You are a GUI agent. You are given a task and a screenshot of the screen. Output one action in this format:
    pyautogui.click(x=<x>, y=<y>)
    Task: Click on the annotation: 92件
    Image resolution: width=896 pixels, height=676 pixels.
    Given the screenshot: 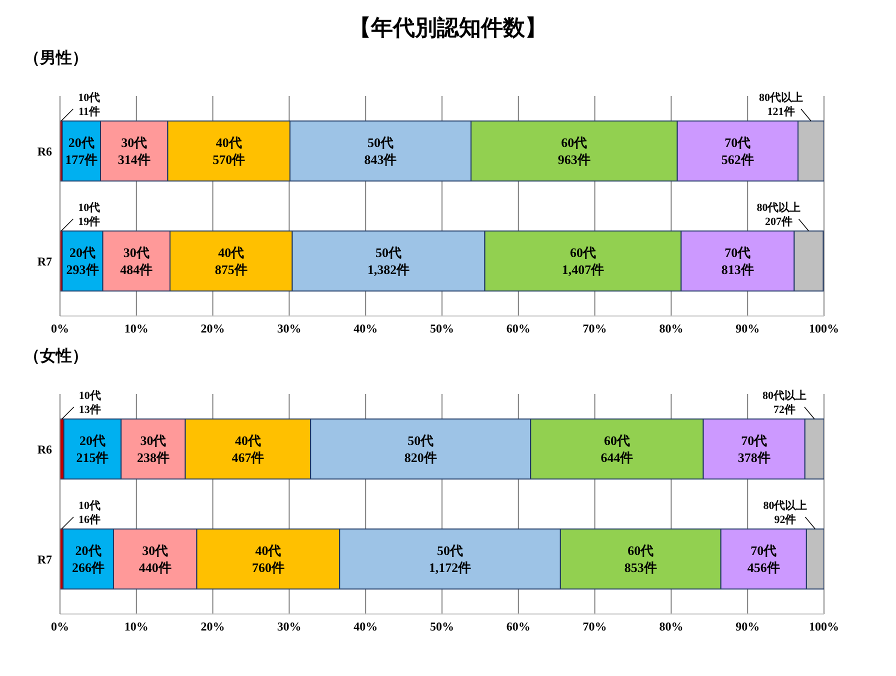 What is the action you would take?
    pyautogui.click(x=785, y=519)
    